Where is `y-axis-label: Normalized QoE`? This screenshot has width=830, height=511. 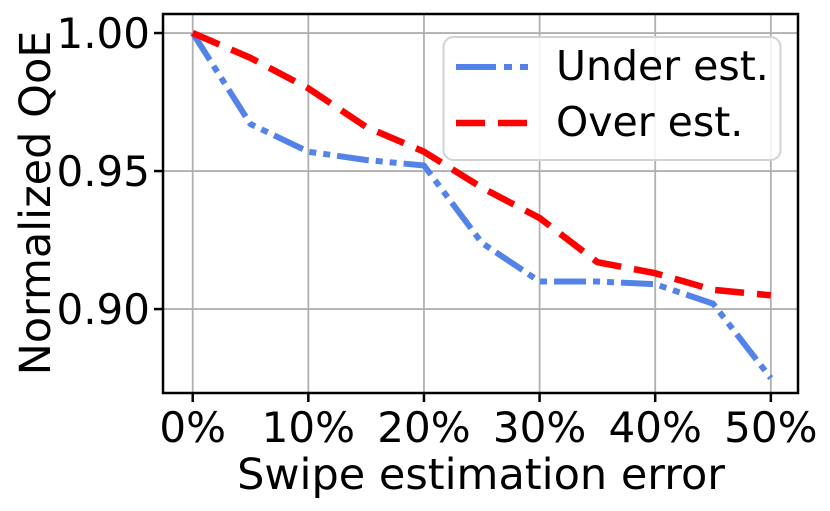
y-axis-label: Normalized QoE is located at coordinates (36, 203).